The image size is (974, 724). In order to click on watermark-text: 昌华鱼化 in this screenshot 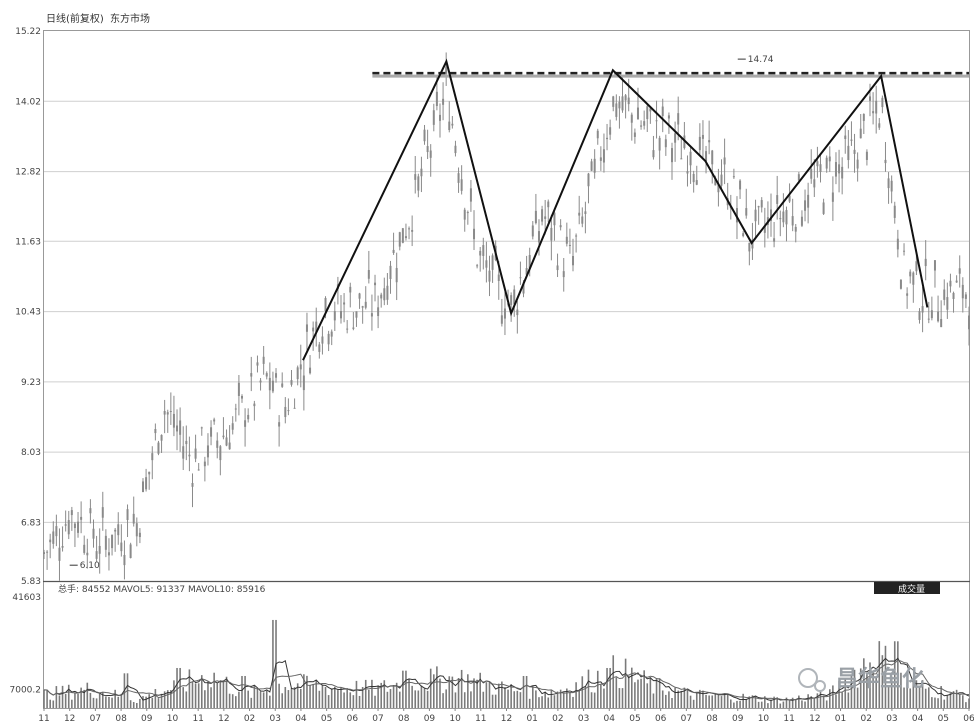, I will do `click(880, 679)`.